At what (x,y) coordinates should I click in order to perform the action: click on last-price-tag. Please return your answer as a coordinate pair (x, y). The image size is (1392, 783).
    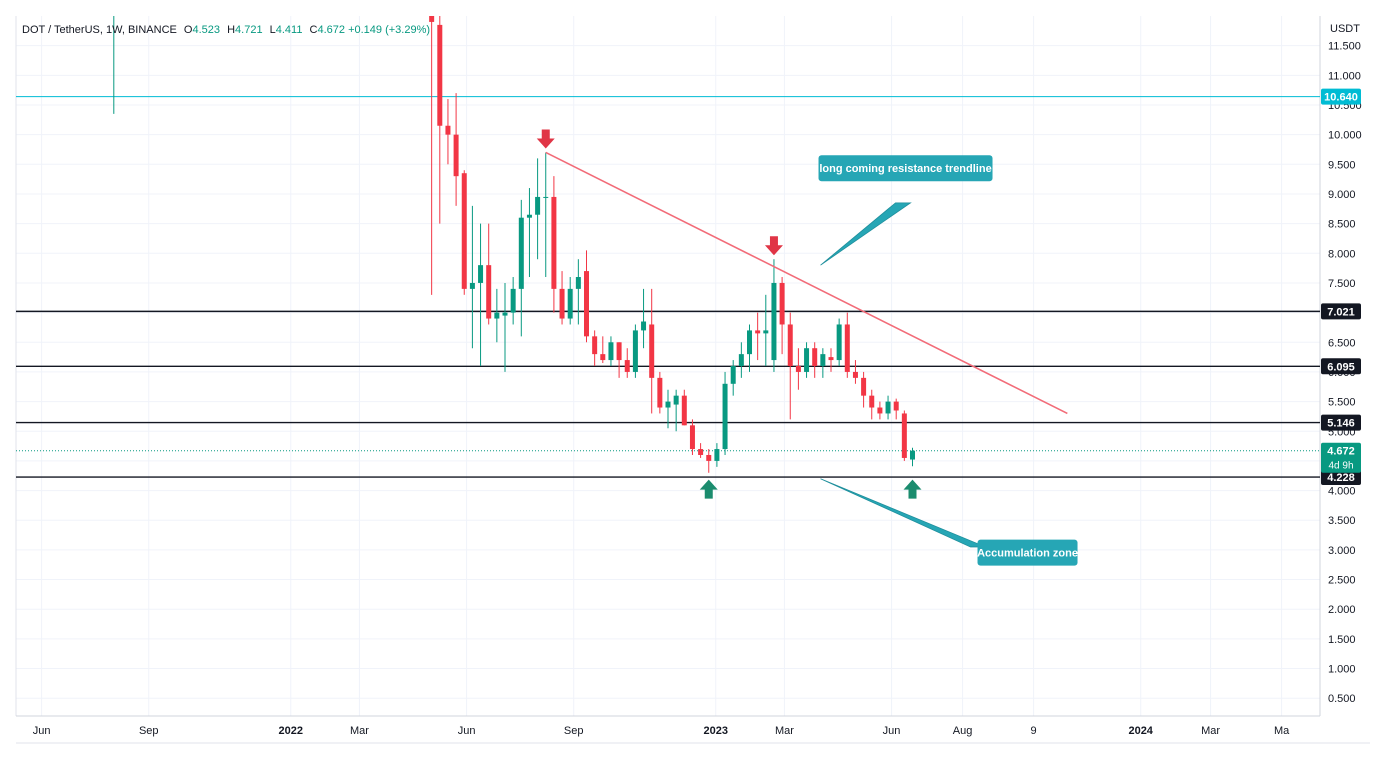
    Looking at the image, I should click on (1341, 457).